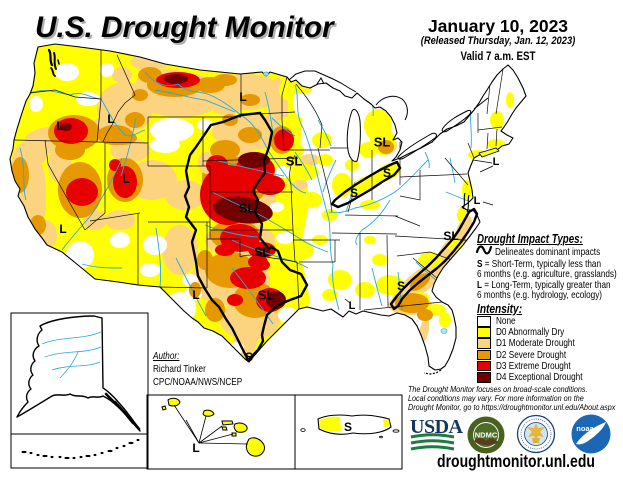  Describe the element at coordinates (437, 427) in the screenshot. I see `svg-text: USDA` at that location.